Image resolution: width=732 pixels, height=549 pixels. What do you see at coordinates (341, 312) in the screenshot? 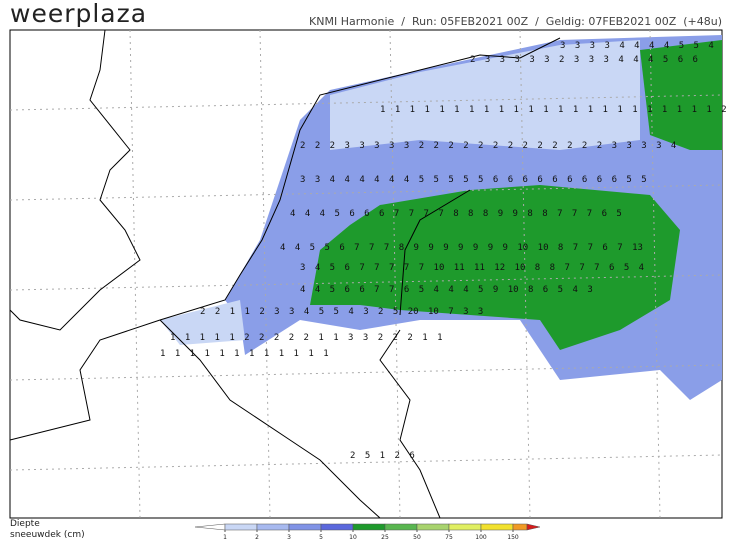
I see `value-row: 2 2 1 1 2 3 3 4 5 5 4 3 2 5 20 10 7 3 3` at bounding box center [341, 312].